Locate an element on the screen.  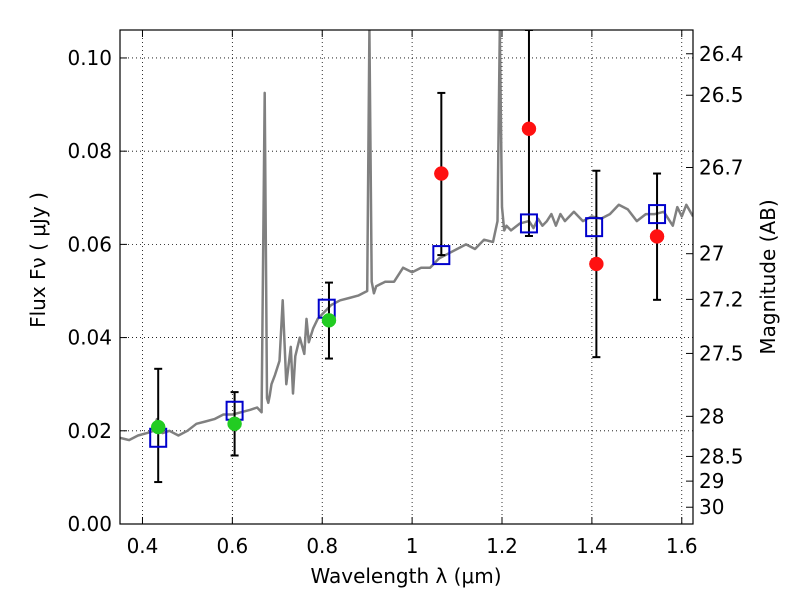
x-axis-title: Wavelength λ (μm) is located at coordinates (405, 576).